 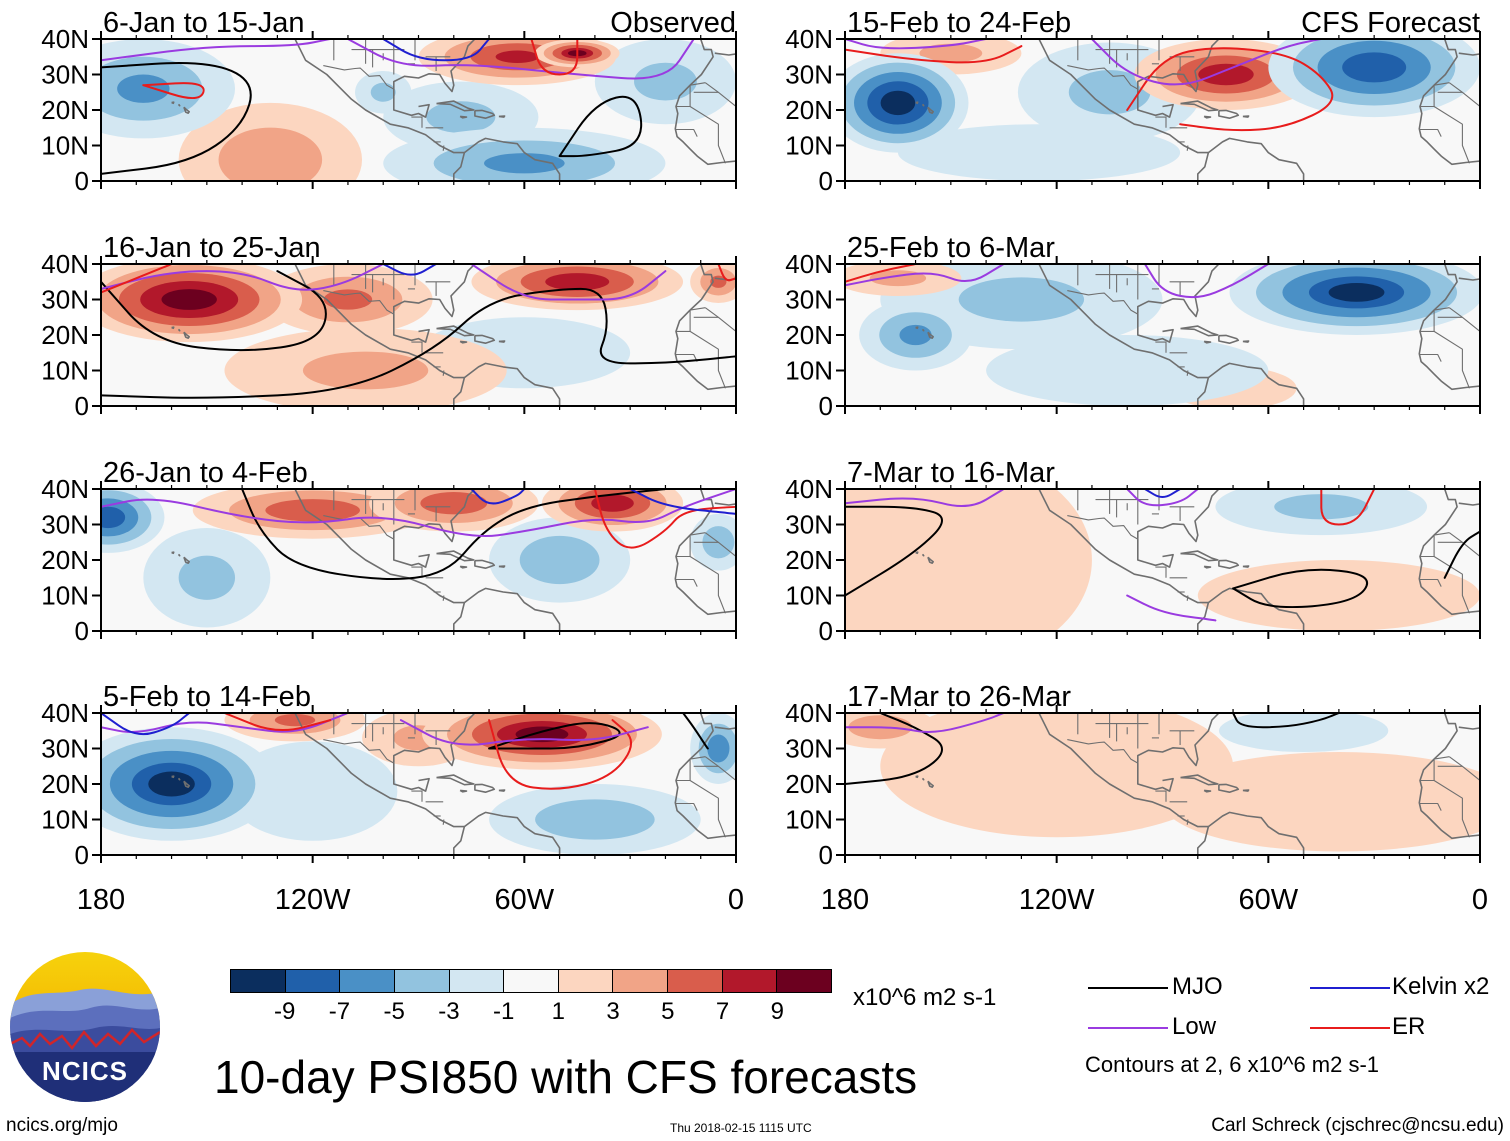 I want to click on panel-8: 40N 30N 20N 10N 0 17-Mar to 26-Mar 180 120W 60W 0, so click(x=1136, y=798).